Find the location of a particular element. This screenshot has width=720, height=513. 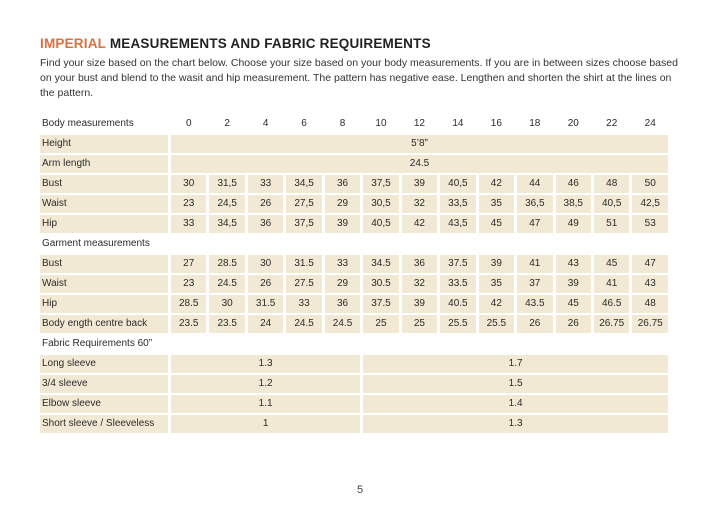

table-row: Bust 30 31,5 33 34,5 36 37,5 39 40,5 42 44 46 48 50 is located at coordinates (354, 184).